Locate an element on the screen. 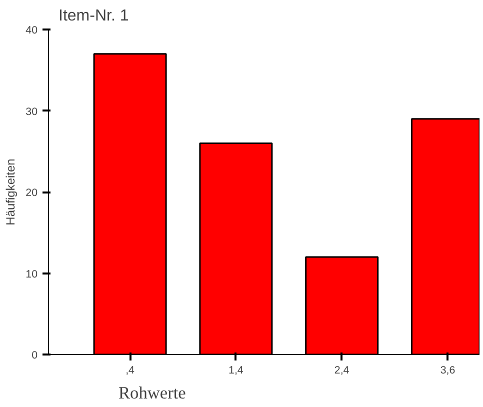 This screenshot has width=483, height=407. chart-title: Item-Nr. 1 is located at coordinates (93, 16).